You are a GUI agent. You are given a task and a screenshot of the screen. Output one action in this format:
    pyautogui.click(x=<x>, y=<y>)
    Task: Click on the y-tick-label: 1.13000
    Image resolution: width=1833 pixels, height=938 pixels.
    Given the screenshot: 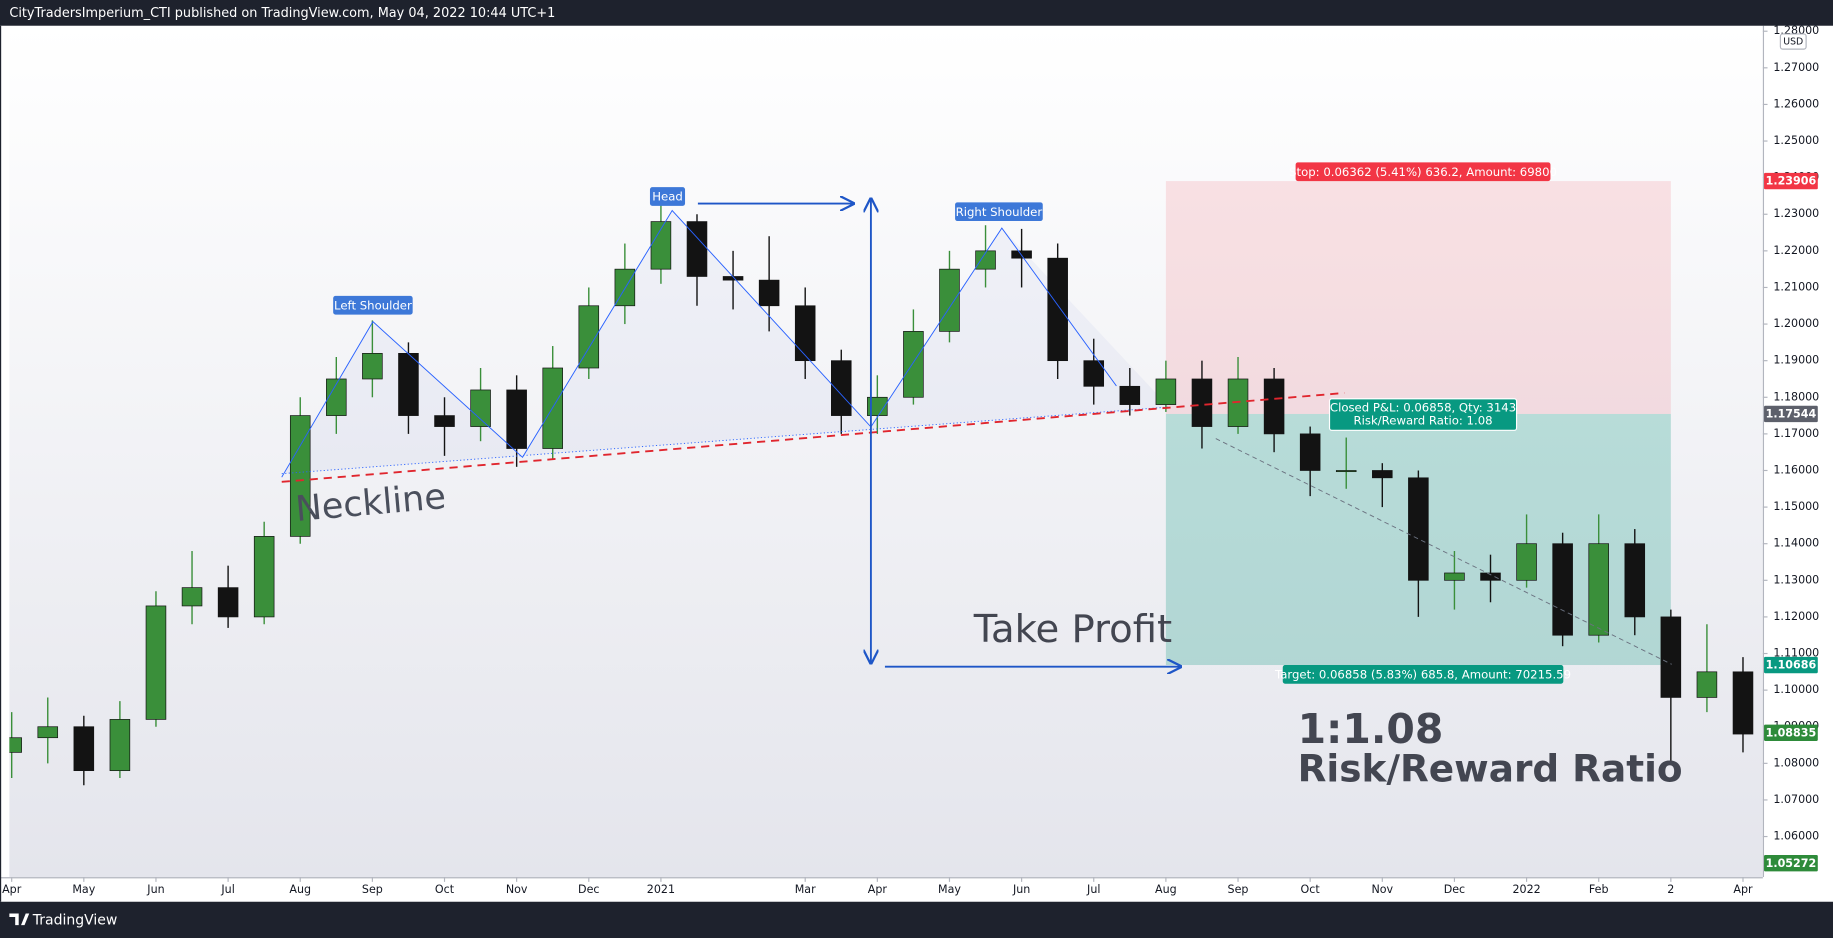 What is the action you would take?
    pyautogui.click(x=1796, y=579)
    